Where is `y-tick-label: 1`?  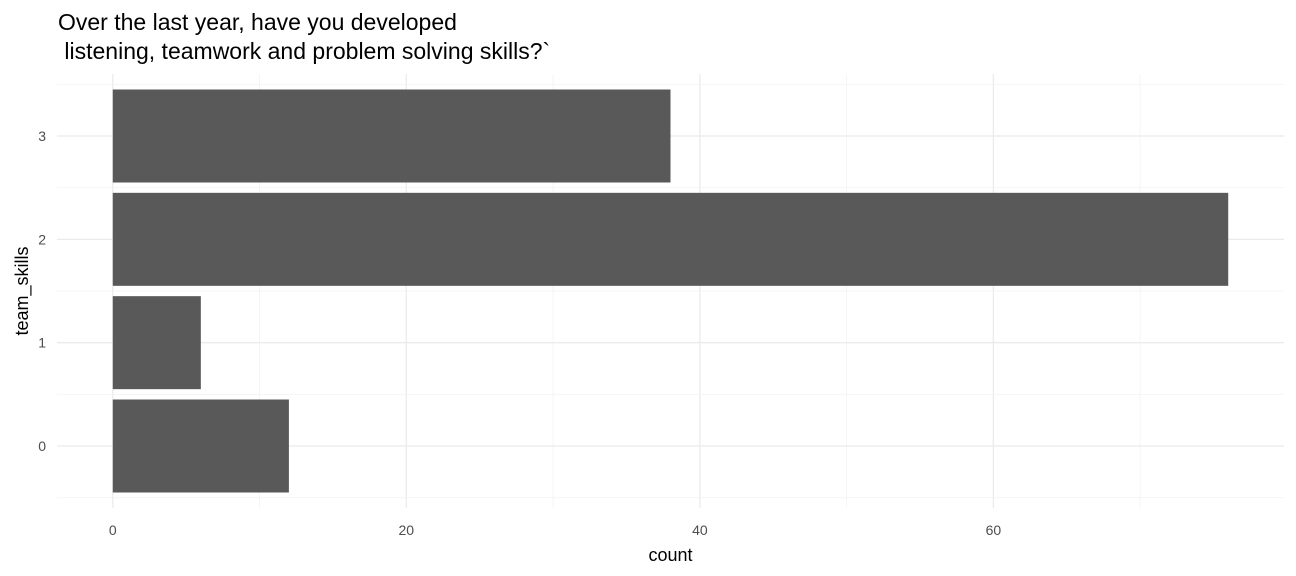
y-tick-label: 1 is located at coordinates (42, 343).